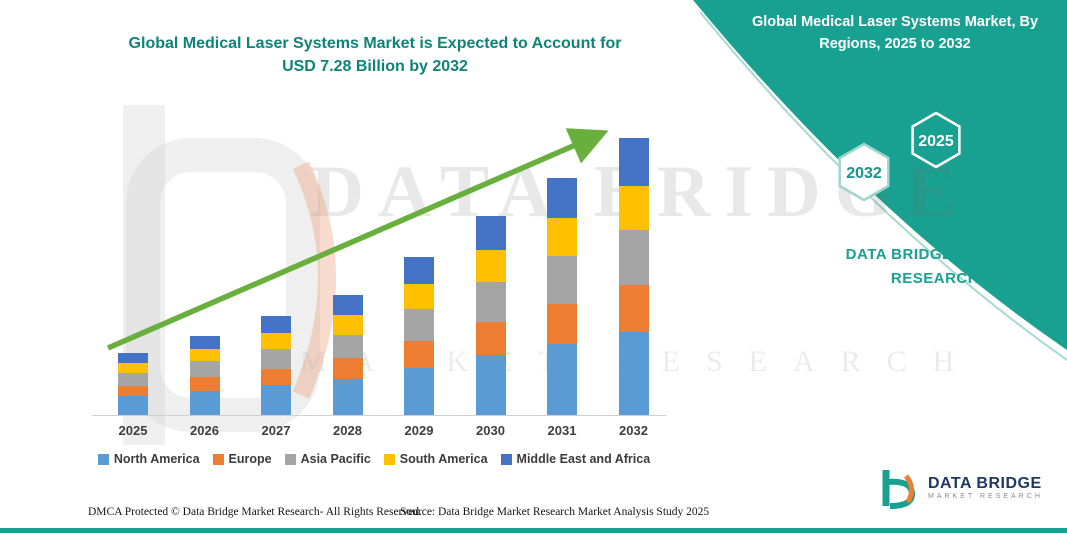 This screenshot has height=533, width=1067. I want to click on bar-2032, so click(633, 276).